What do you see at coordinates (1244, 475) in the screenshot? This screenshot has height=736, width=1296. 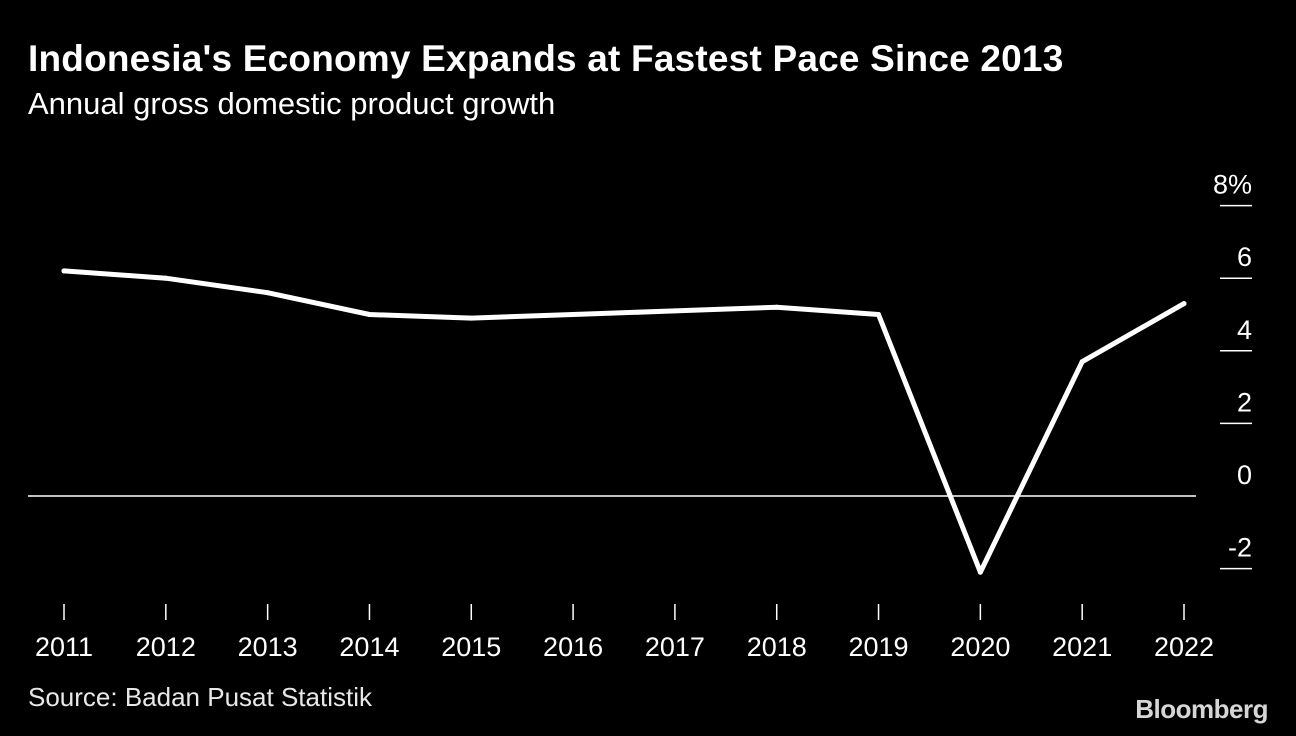 I see `y-tick-label: 0` at bounding box center [1244, 475].